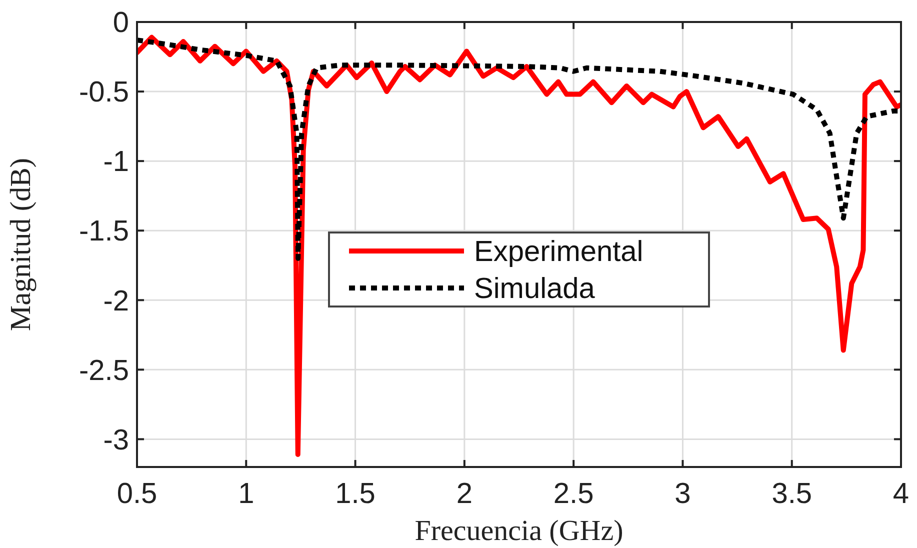  Describe the element at coordinates (246, 494) in the screenshot. I see `x-tick-label: 1` at that location.